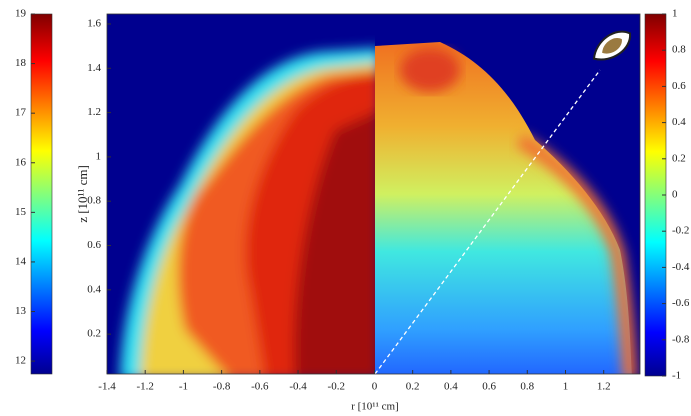 The height and width of the screenshot is (416, 691). I want to click on y-tick-label: 0.4, so click(94, 289).